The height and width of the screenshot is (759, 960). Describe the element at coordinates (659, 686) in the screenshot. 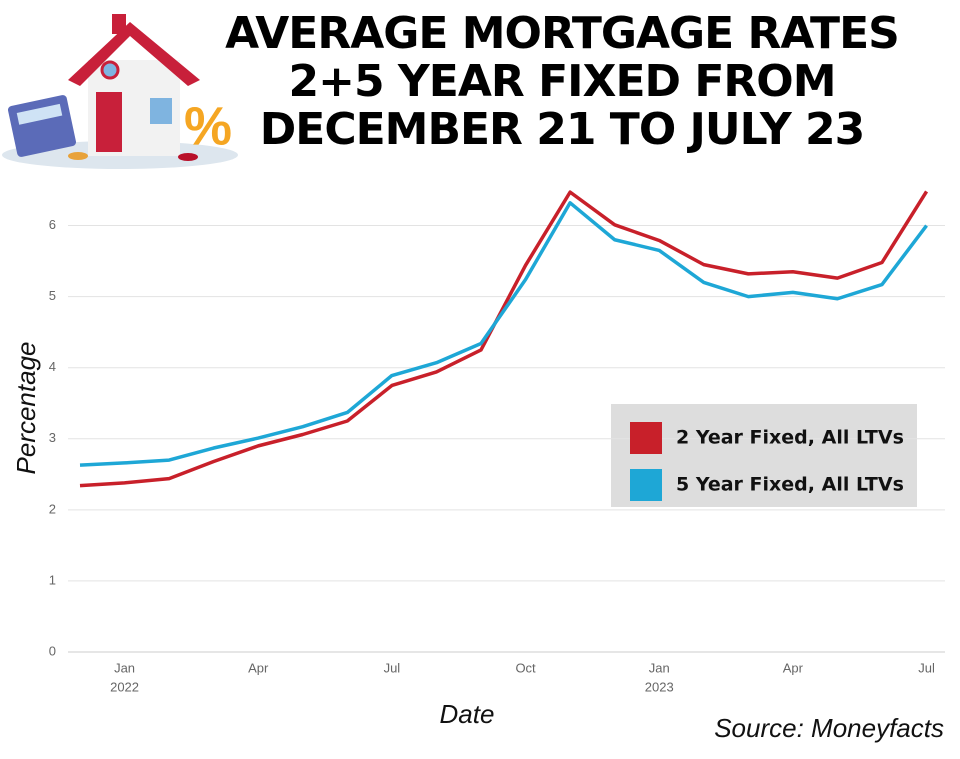

I see `x-tick-year: 2023` at that location.